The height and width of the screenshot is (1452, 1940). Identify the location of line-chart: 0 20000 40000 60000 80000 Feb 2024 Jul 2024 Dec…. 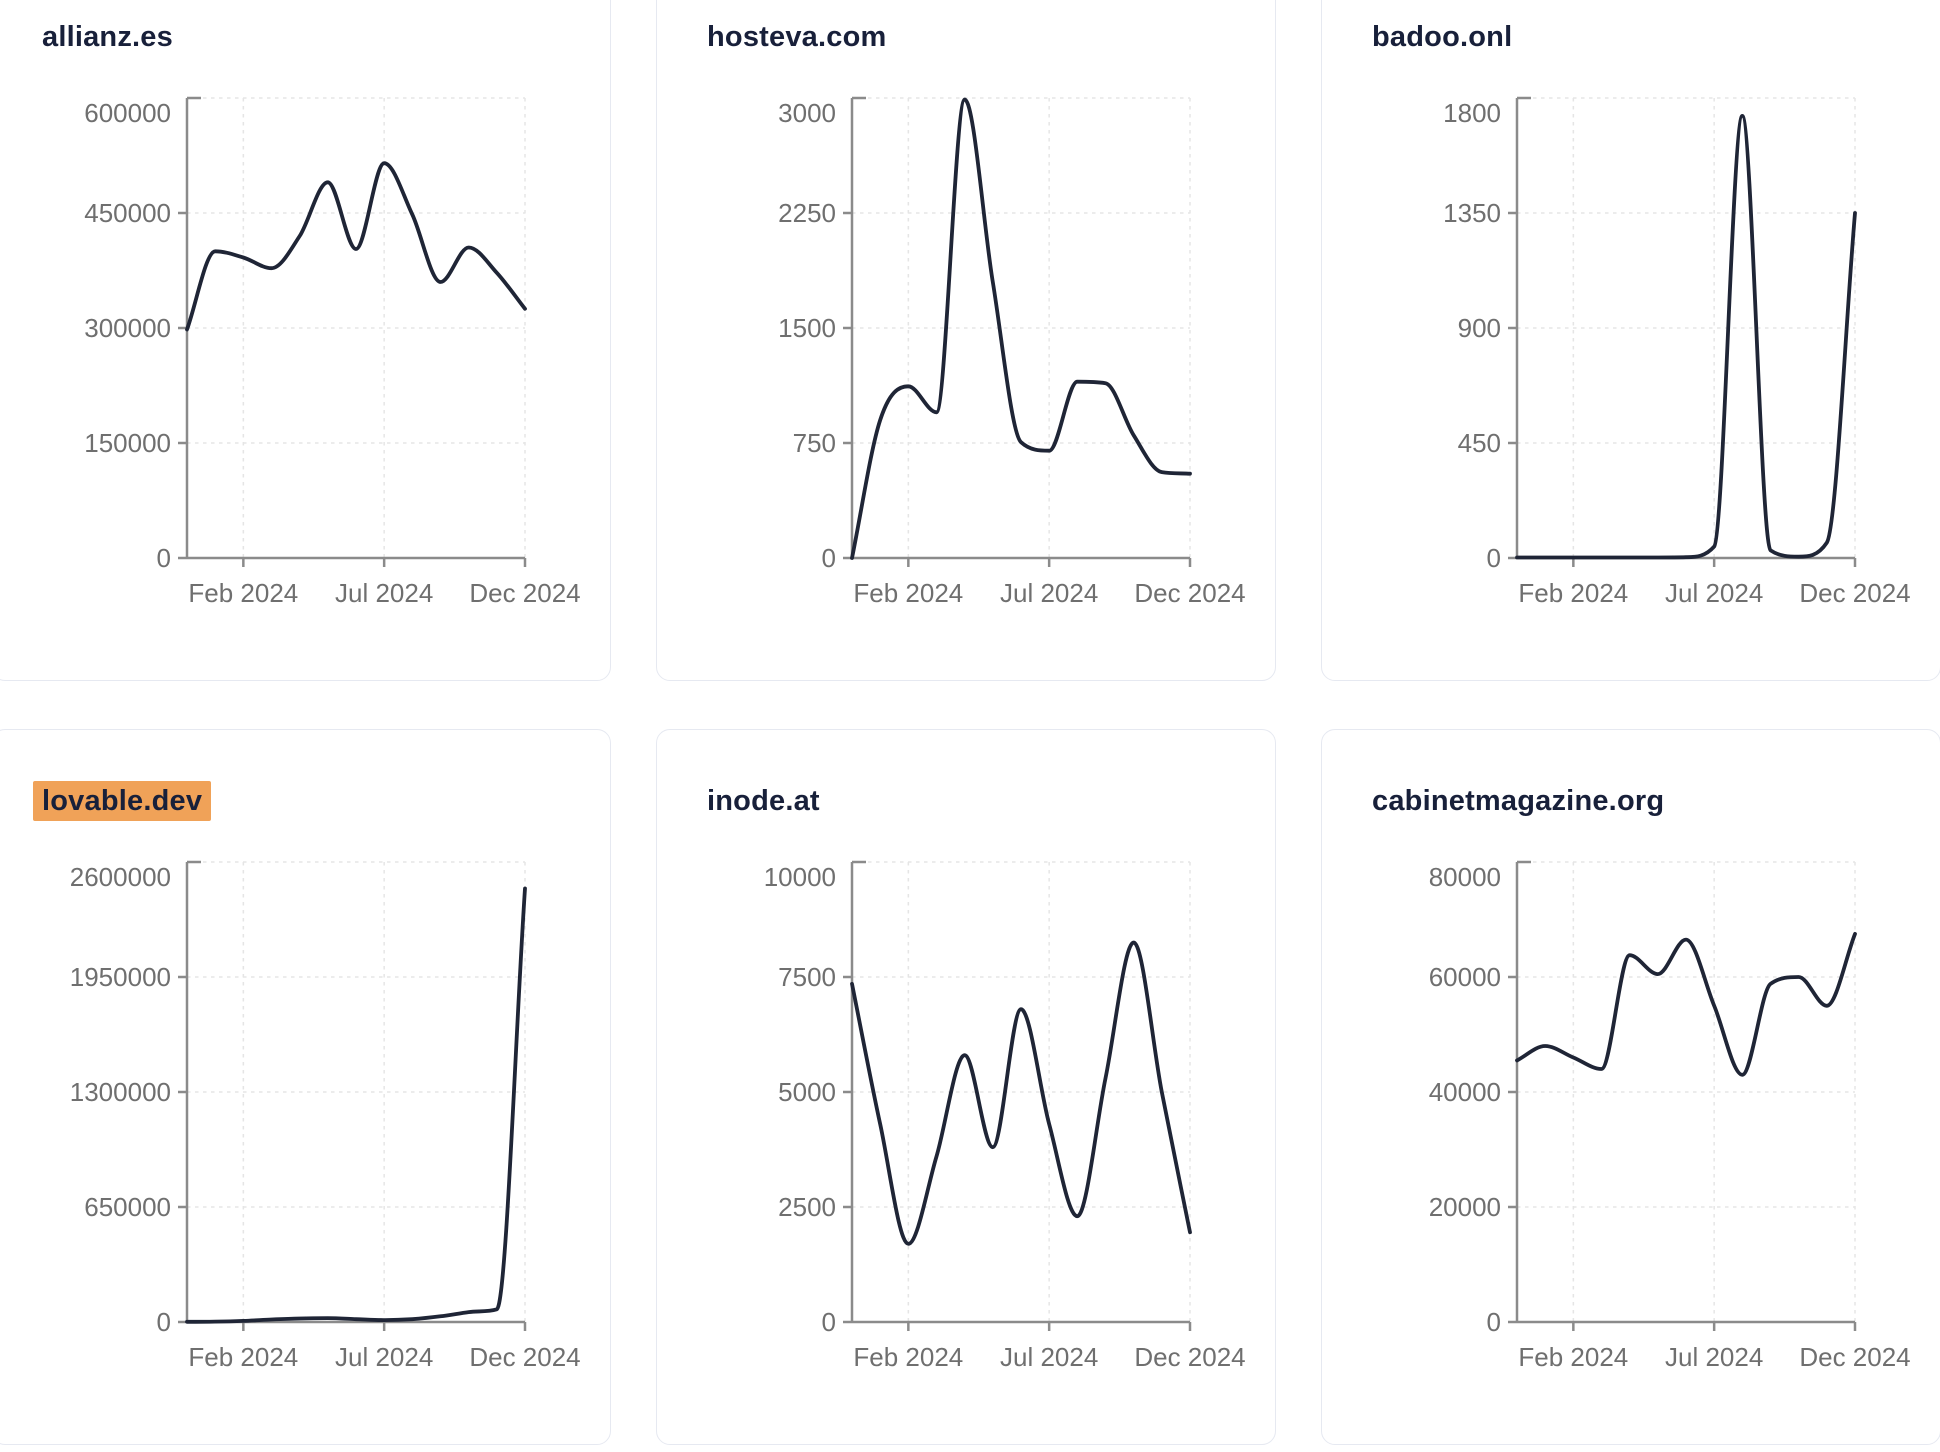
(1670, 1116).